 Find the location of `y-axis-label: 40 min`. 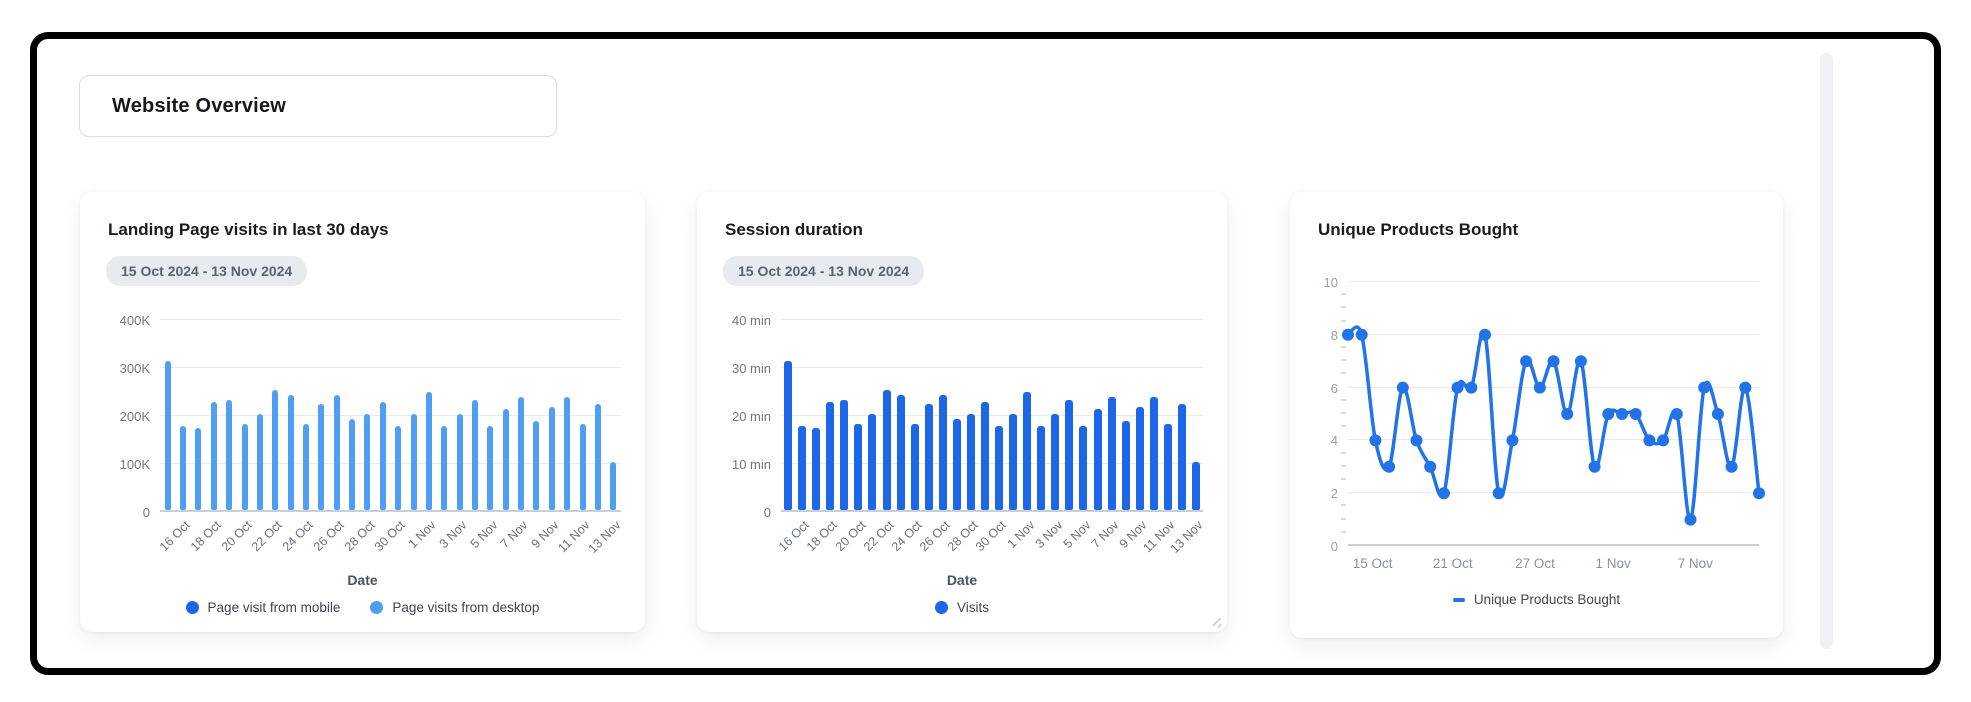

y-axis-label: 40 min is located at coordinates (751, 320).